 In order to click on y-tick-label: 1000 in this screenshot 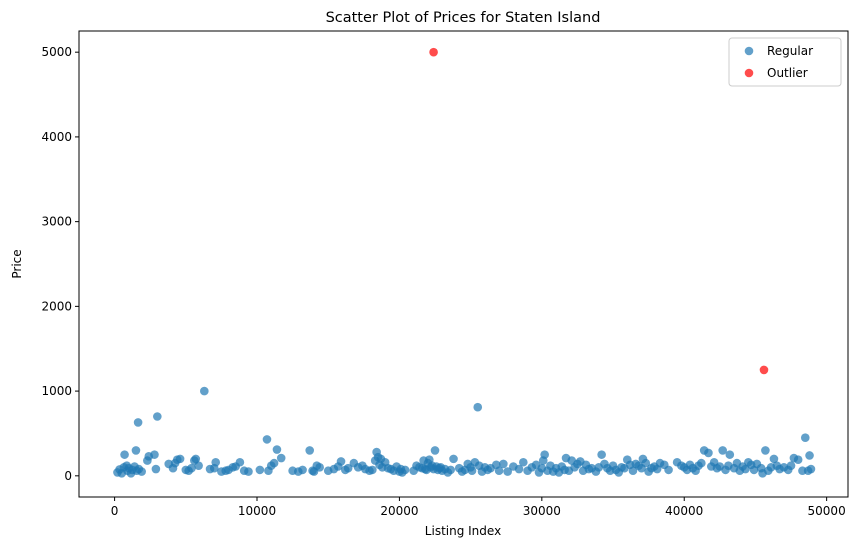, I will do `click(56, 391)`.